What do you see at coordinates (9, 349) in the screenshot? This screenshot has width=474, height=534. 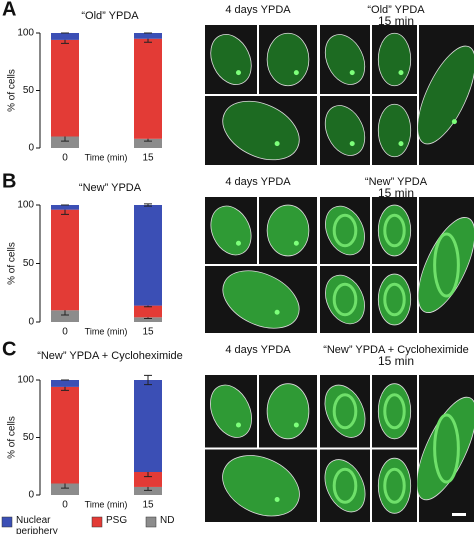 I see `panel-letter: C` at bounding box center [9, 349].